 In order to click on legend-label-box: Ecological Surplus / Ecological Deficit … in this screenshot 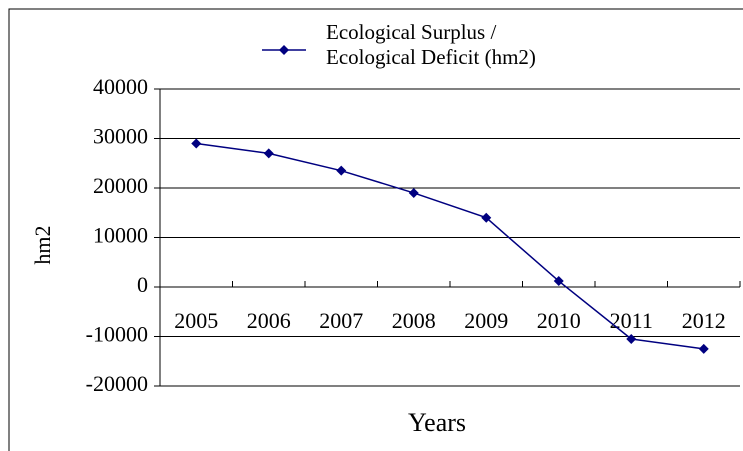, I will do `click(431, 44)`.